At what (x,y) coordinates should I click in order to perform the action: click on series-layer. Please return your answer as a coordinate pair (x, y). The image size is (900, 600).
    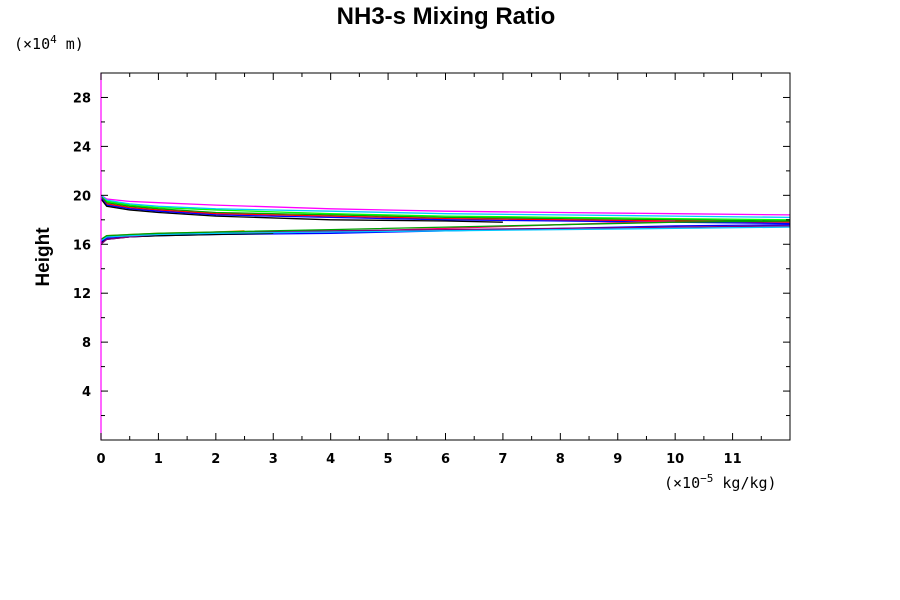
    Looking at the image, I should click on (445, 219).